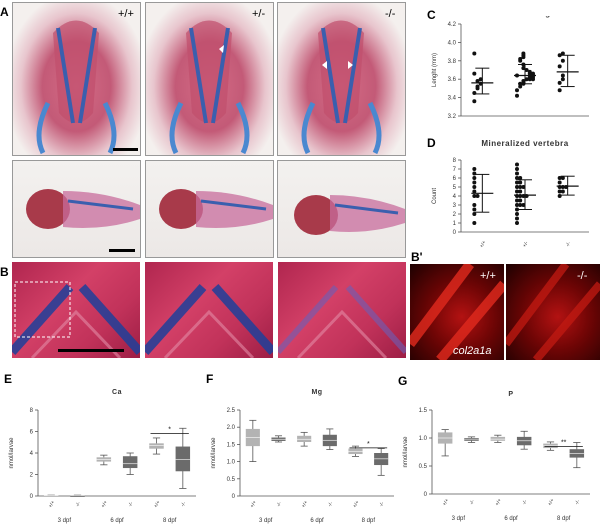  What do you see at coordinates (452, 117) in the screenshot?
I see `y-tick-label: 3.2` at bounding box center [452, 117].